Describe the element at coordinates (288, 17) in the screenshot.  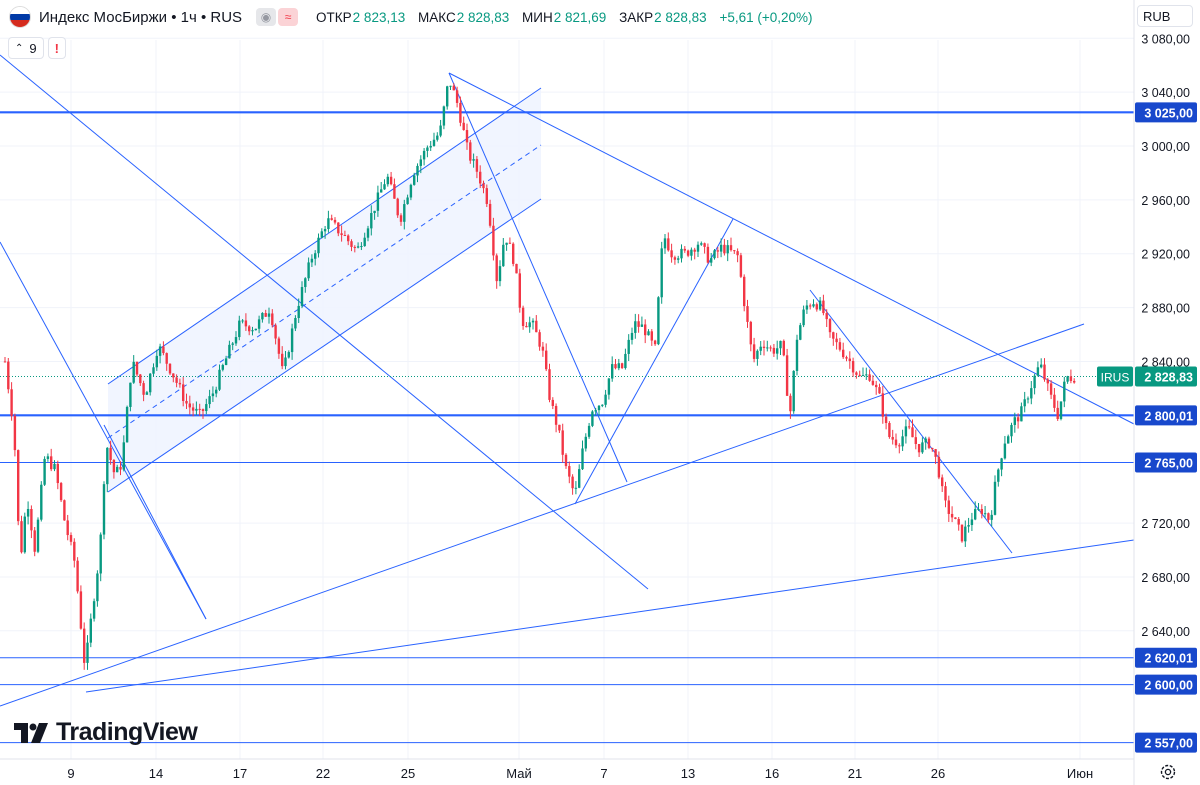
I see `waves-icon: ≈` at that location.